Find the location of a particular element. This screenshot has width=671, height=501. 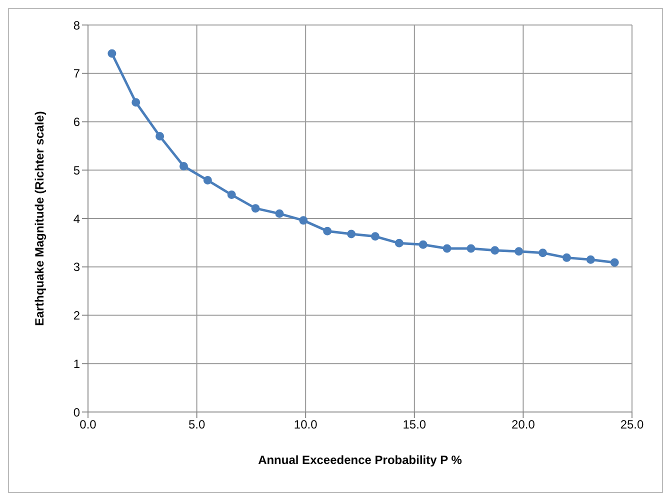

x-tick-label: 15.0 is located at coordinates (414, 425).